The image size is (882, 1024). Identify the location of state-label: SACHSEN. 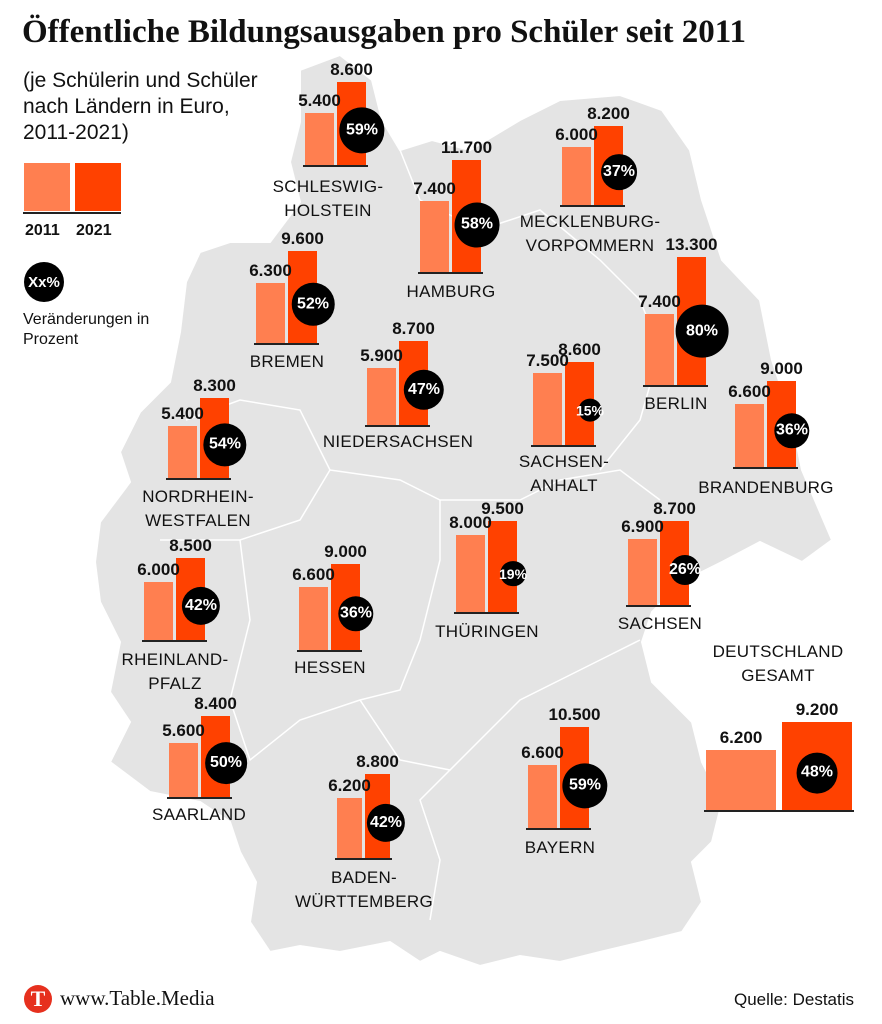
(660, 624).